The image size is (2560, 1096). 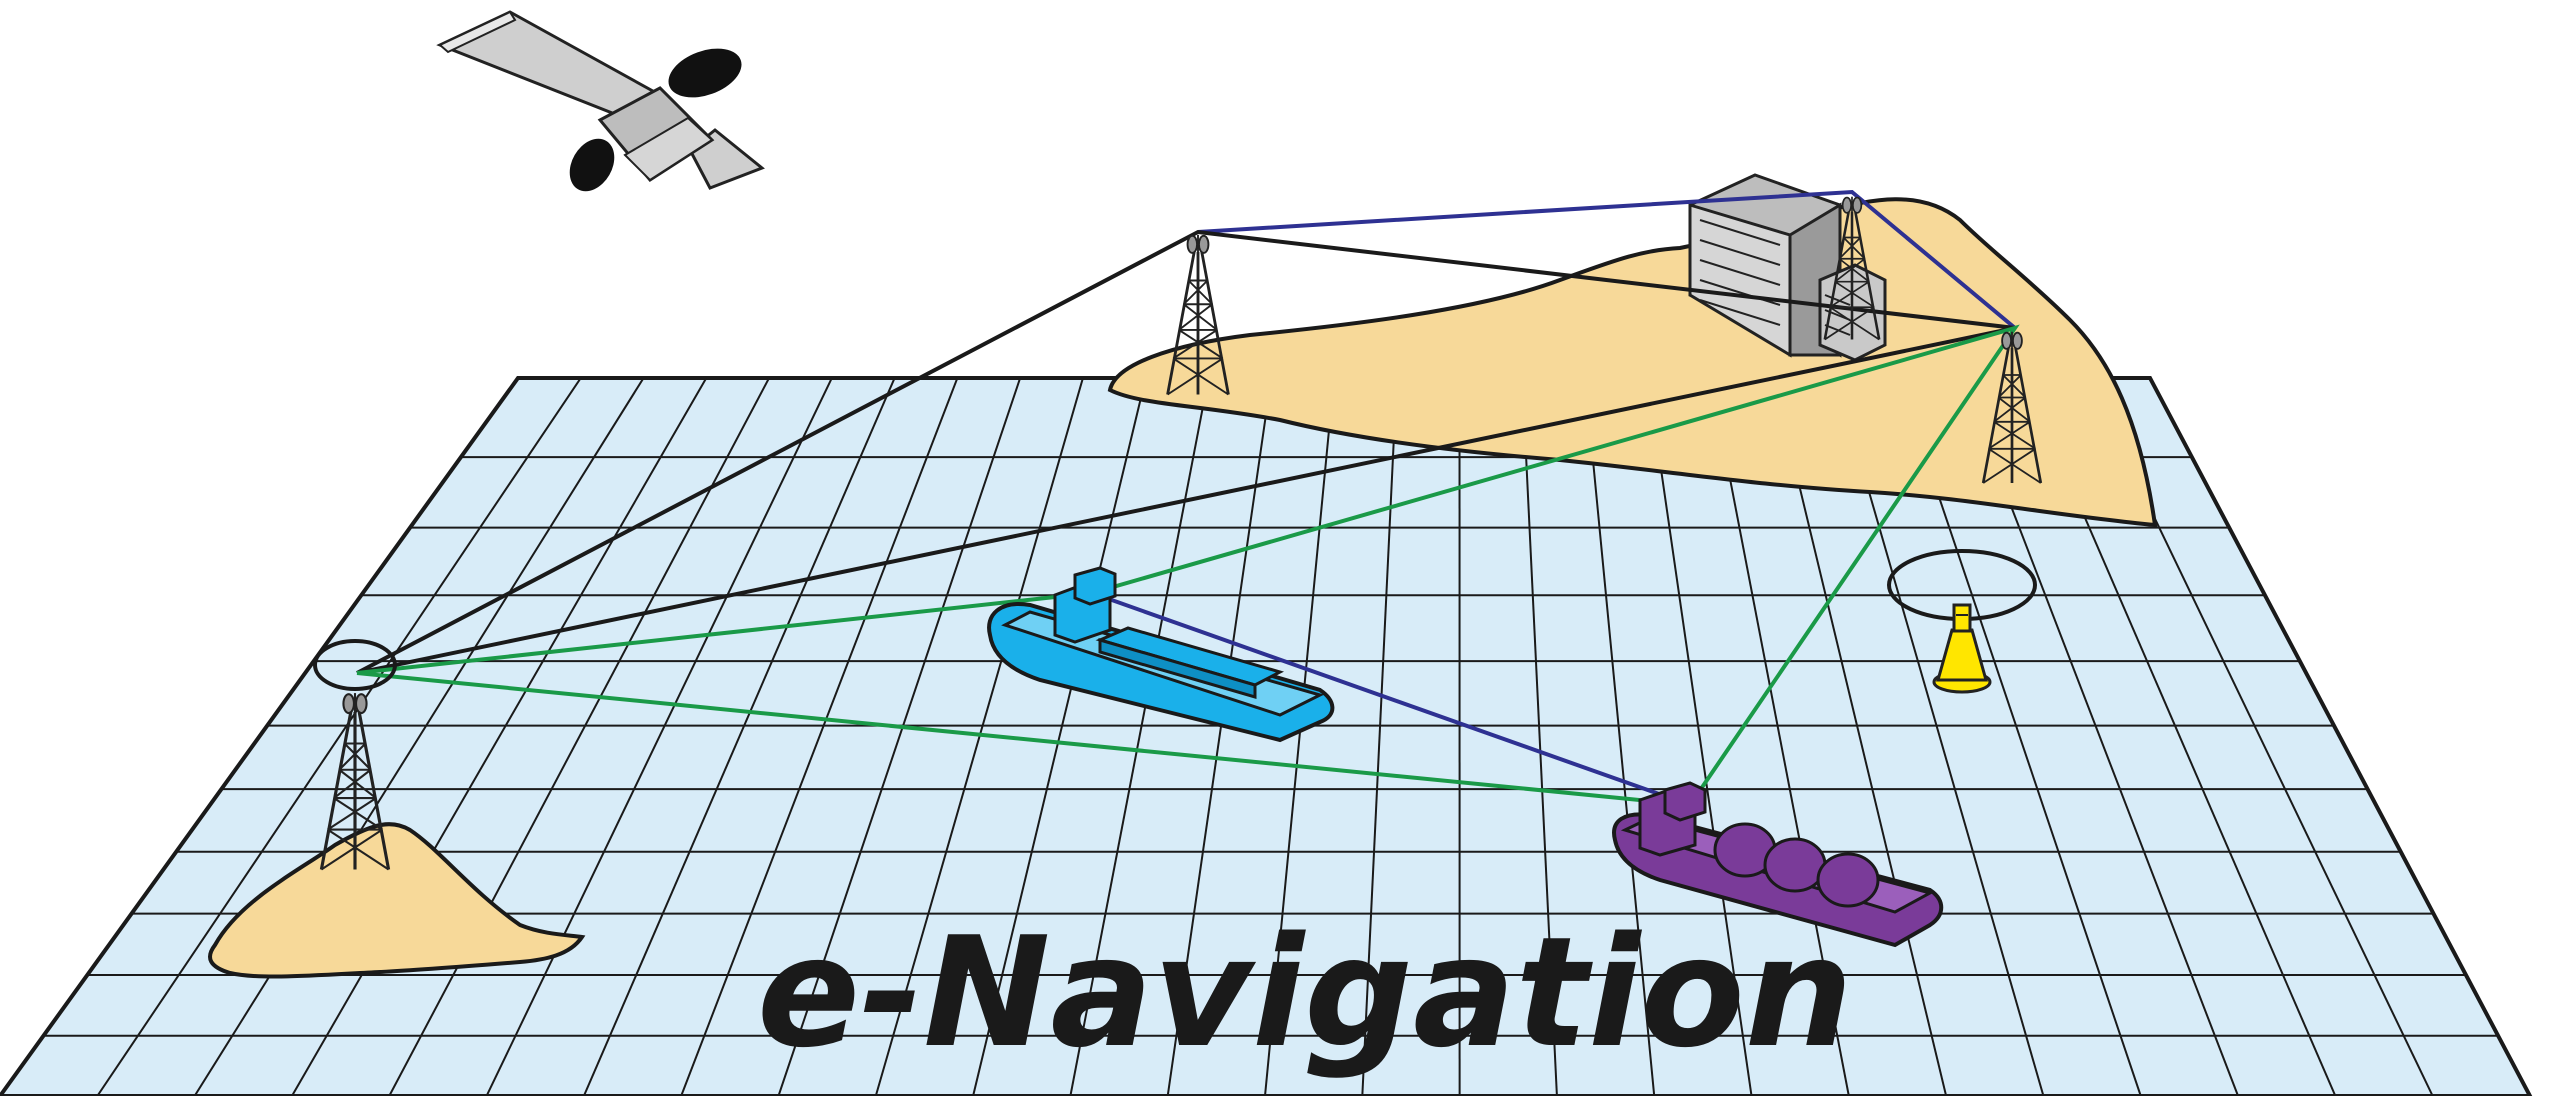 I want to click on satellite-icon, so click(x=600, y=101).